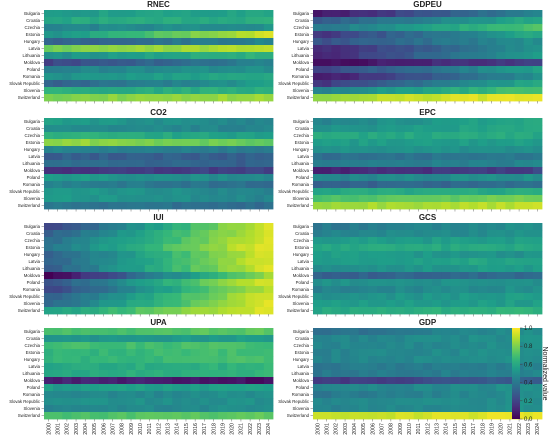 This screenshot has height=442, width=550. I want to click on row-label: Latvia, so click(304, 48).